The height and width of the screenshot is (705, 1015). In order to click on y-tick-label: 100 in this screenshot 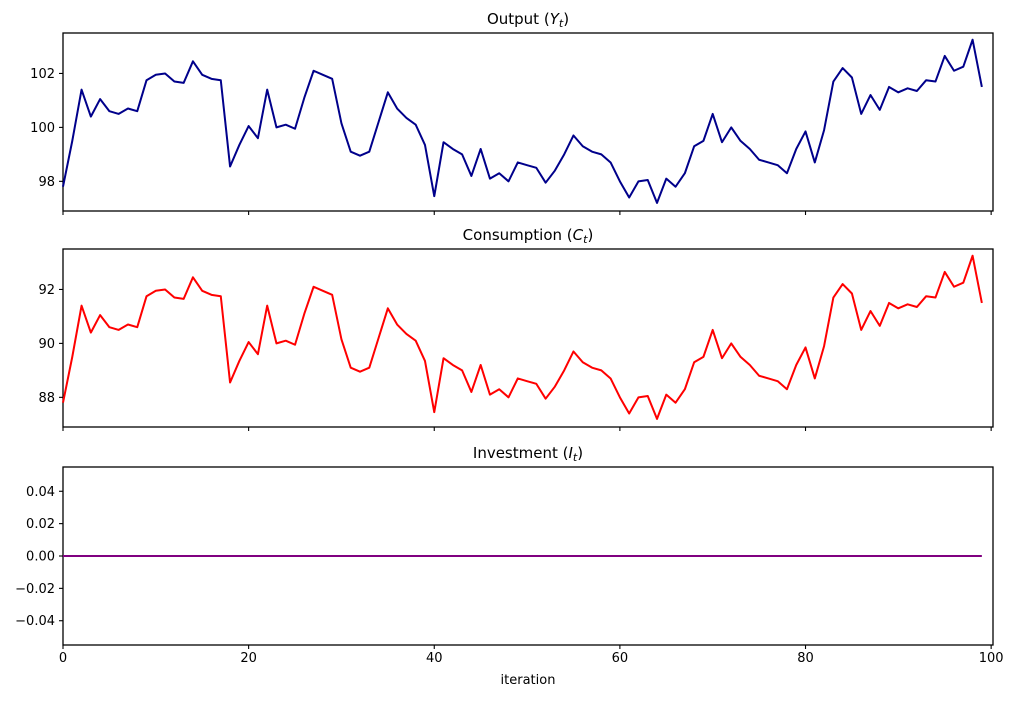, I will do `click(42, 128)`.